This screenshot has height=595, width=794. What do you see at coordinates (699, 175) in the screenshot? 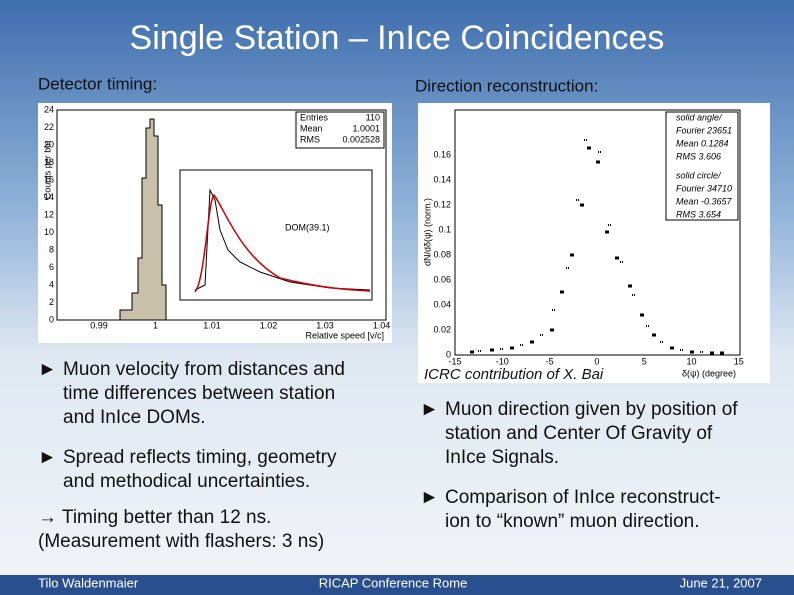
I see `legend-text: solid circle/` at bounding box center [699, 175].